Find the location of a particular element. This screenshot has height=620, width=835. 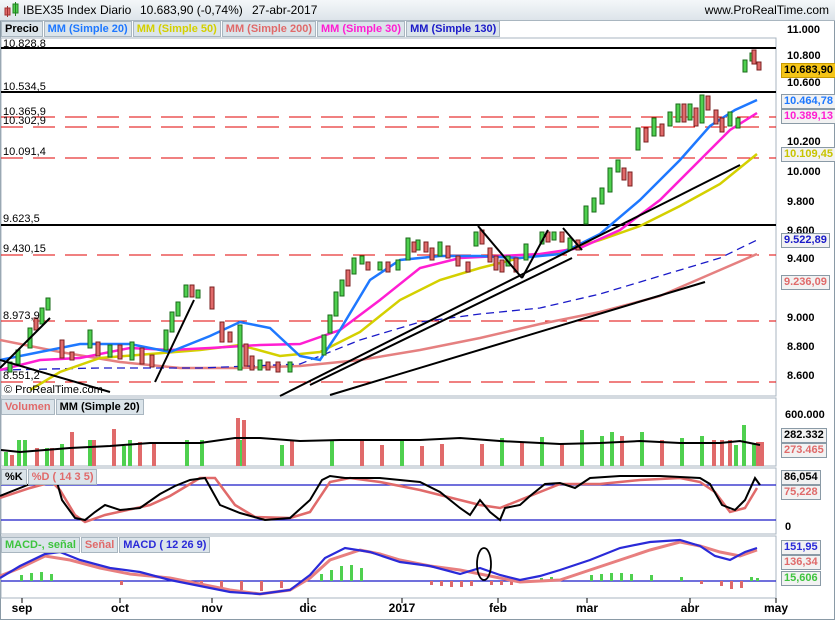

date: 27-abr-2017 is located at coordinates (285, 10).